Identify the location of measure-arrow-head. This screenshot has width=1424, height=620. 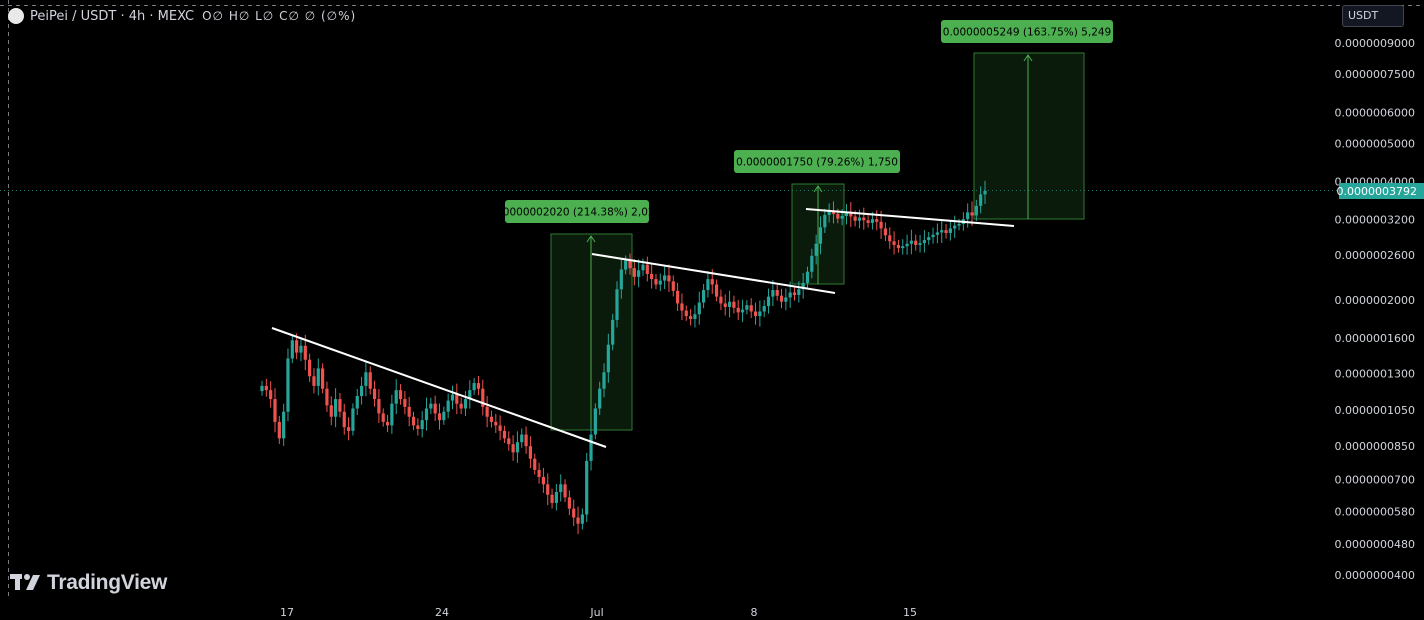
(1028, 58).